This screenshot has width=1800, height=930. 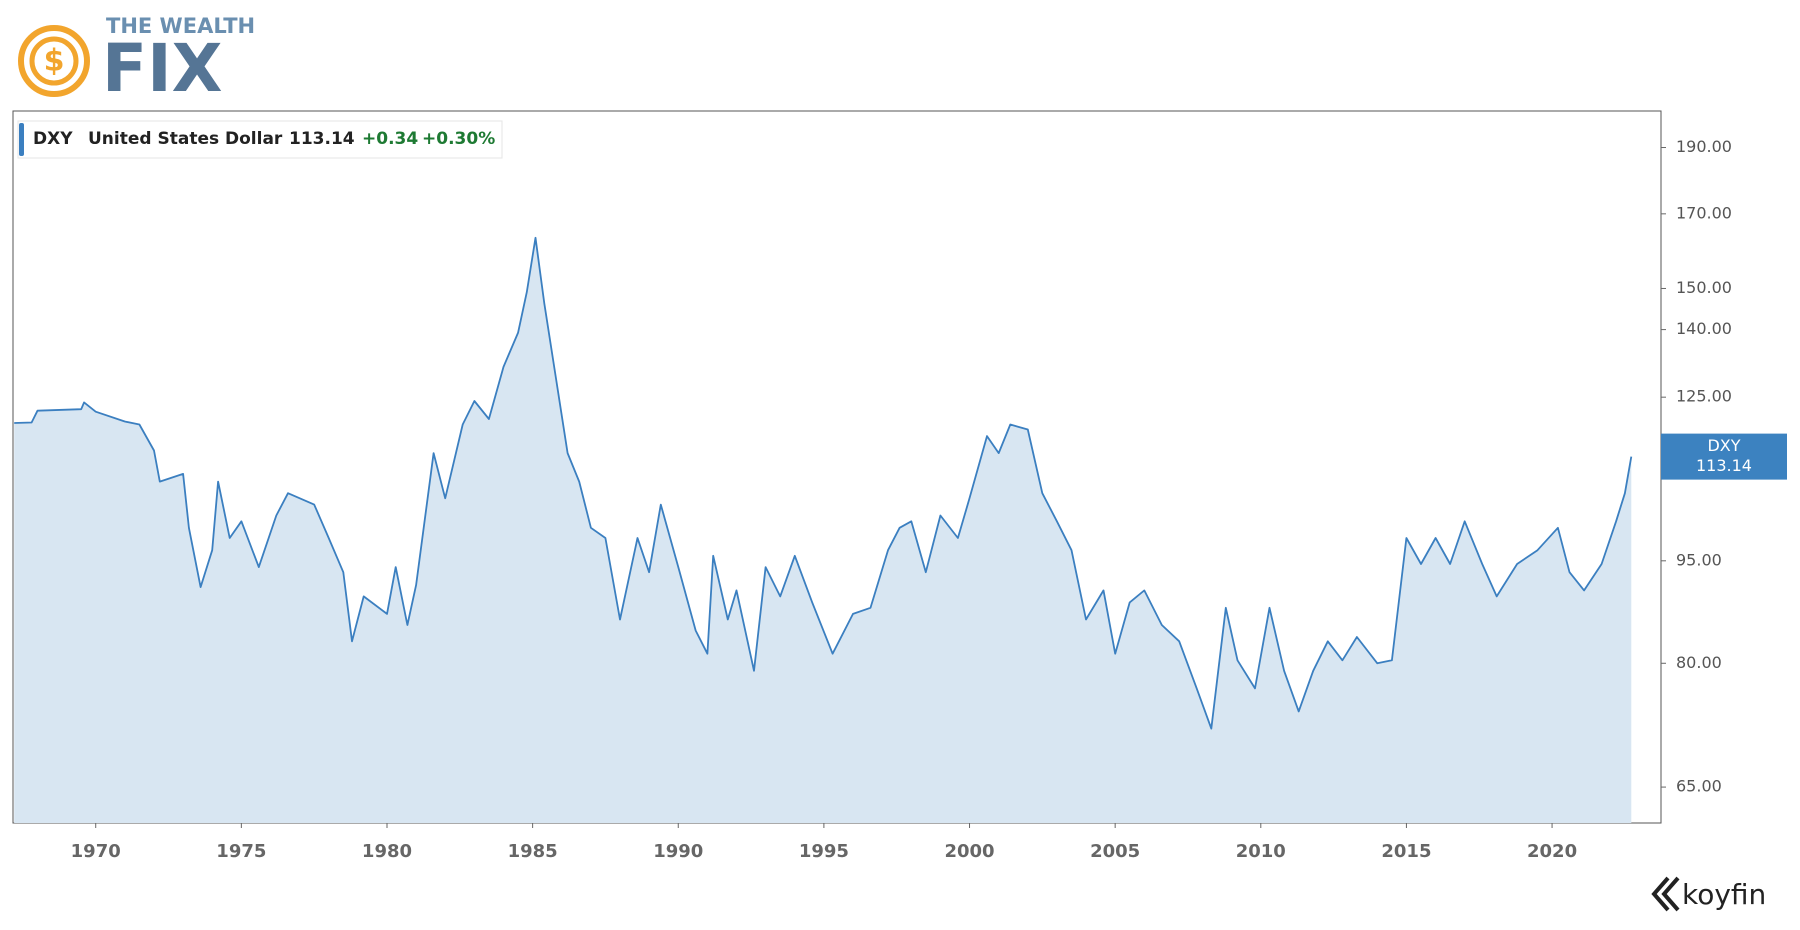 I want to click on source-name: koyfin, so click(x=1724, y=894).